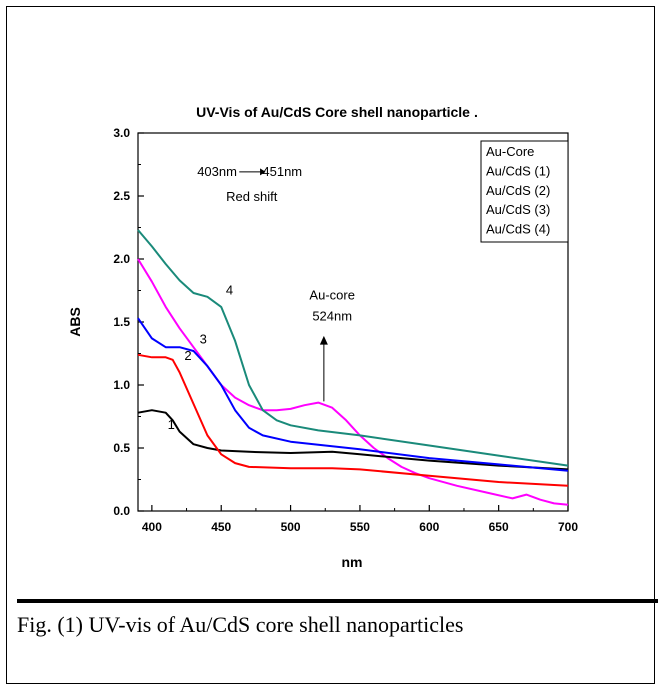  I want to click on red-shift-arrowhead, so click(263, 172).